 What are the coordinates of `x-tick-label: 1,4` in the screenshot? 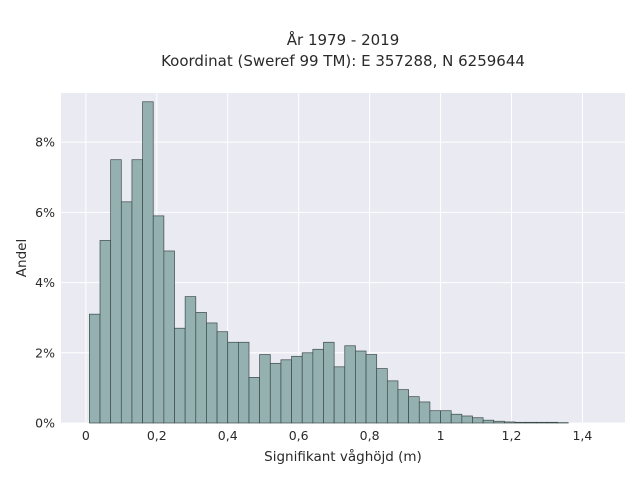 It's located at (582, 435).